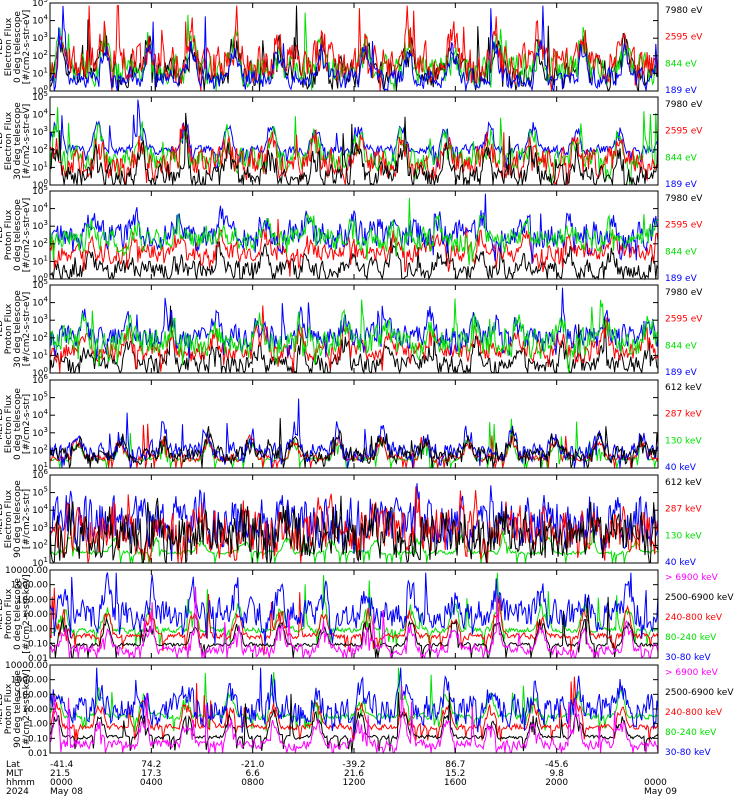 This screenshot has height=800, width=750. Describe the element at coordinates (455, 783) in the screenshot. I see `x-tick-label: 1600` at that location.